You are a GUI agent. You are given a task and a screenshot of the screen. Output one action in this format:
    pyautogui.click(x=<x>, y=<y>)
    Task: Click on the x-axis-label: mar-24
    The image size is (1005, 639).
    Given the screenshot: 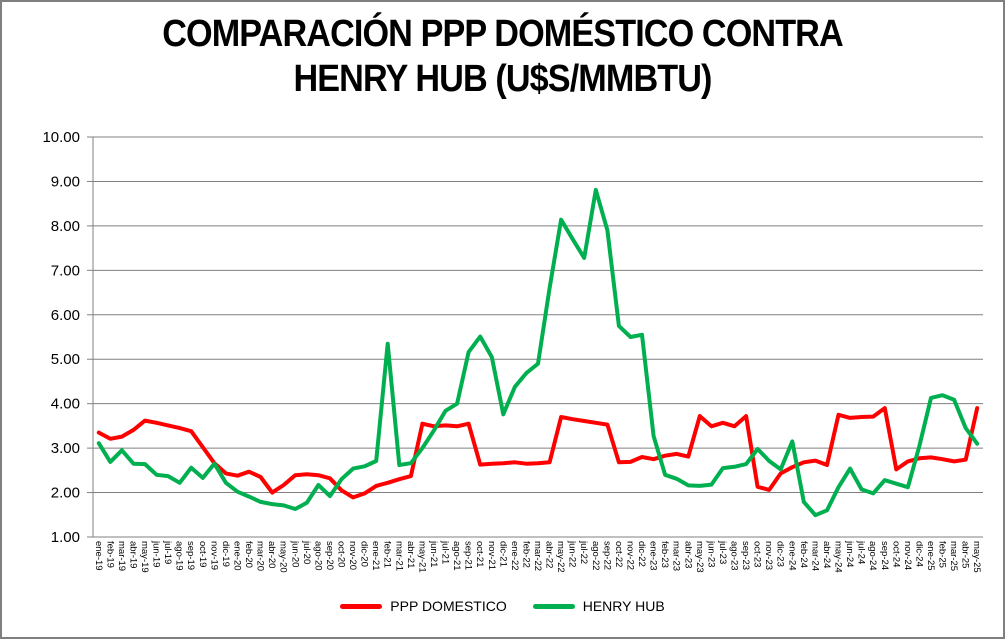 What is the action you would take?
    pyautogui.click(x=814, y=556)
    